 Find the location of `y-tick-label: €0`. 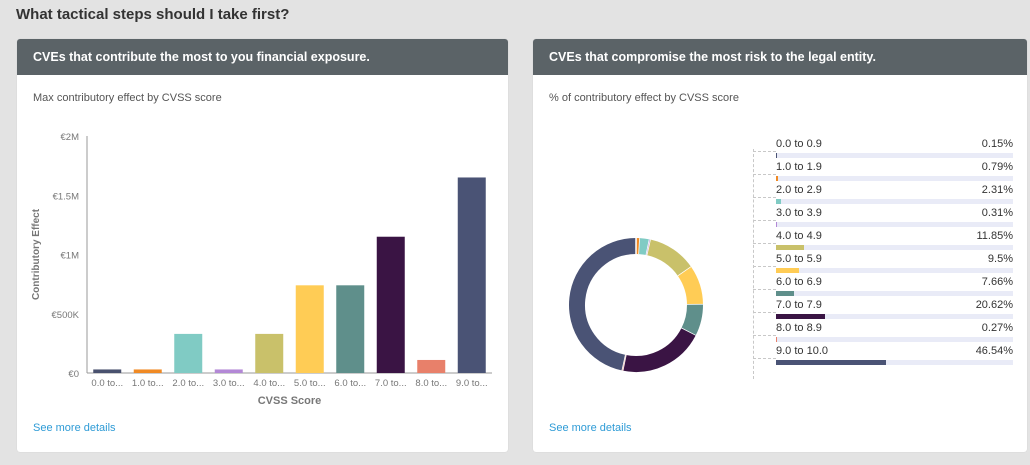

y-tick-label: €0 is located at coordinates (73, 374).